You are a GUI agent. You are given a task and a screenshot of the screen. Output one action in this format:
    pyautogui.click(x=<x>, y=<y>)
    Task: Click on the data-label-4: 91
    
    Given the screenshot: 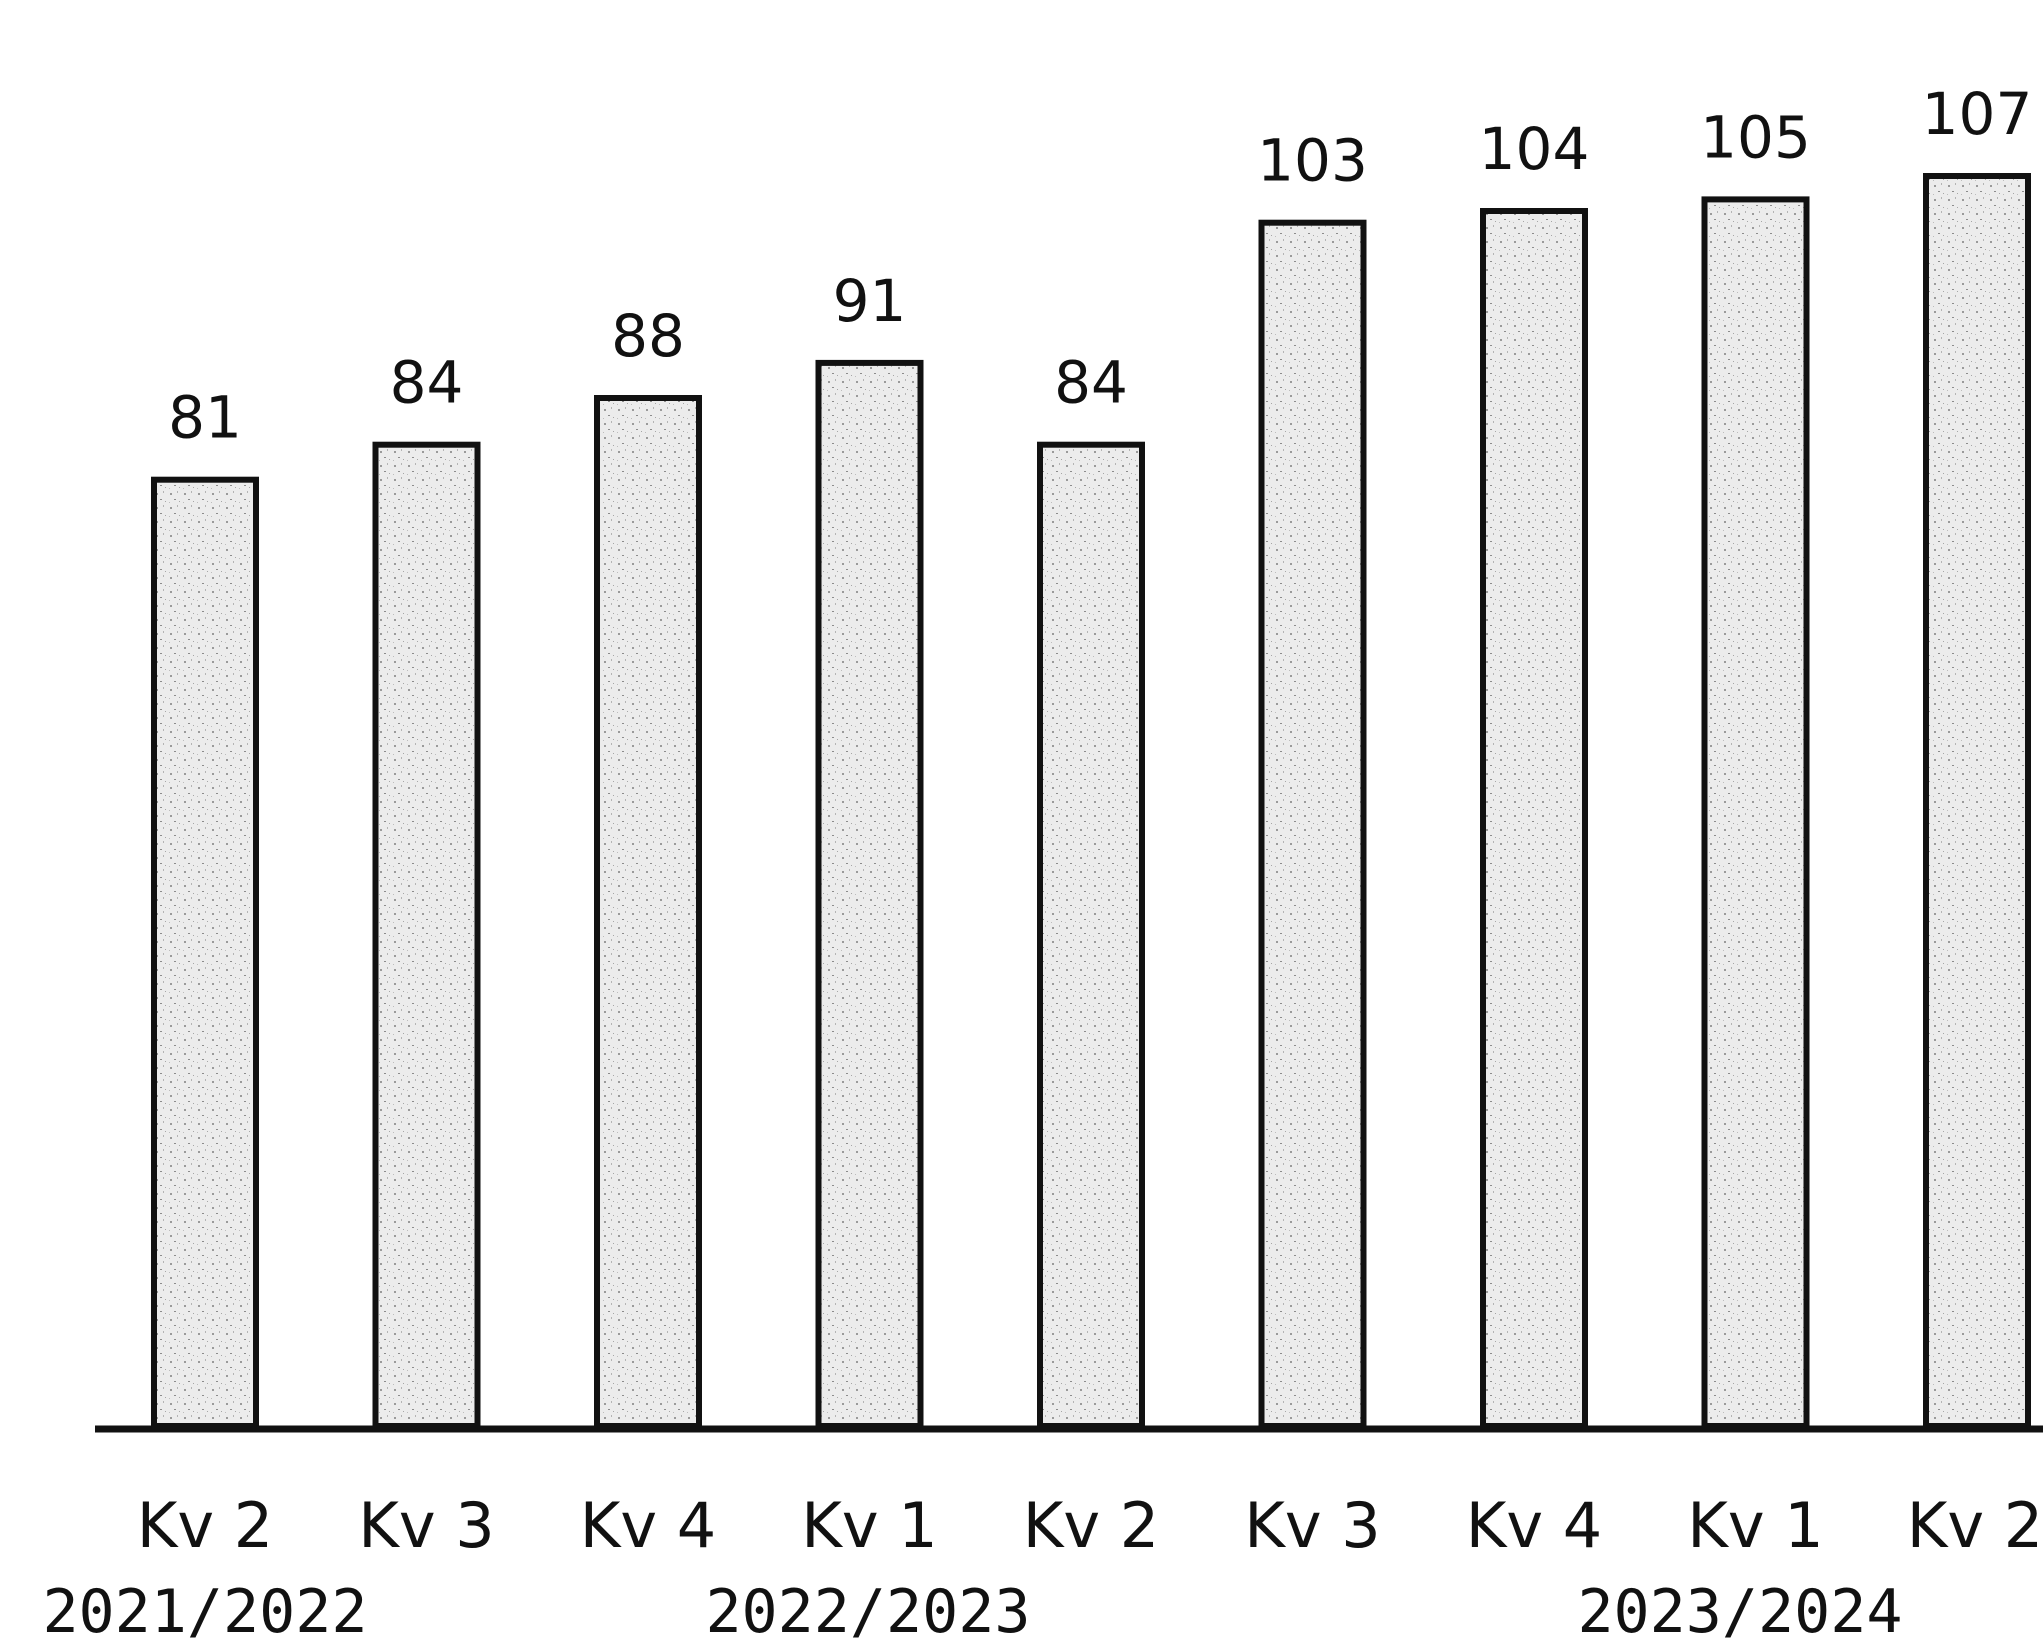 What is the action you would take?
    pyautogui.click(x=870, y=301)
    